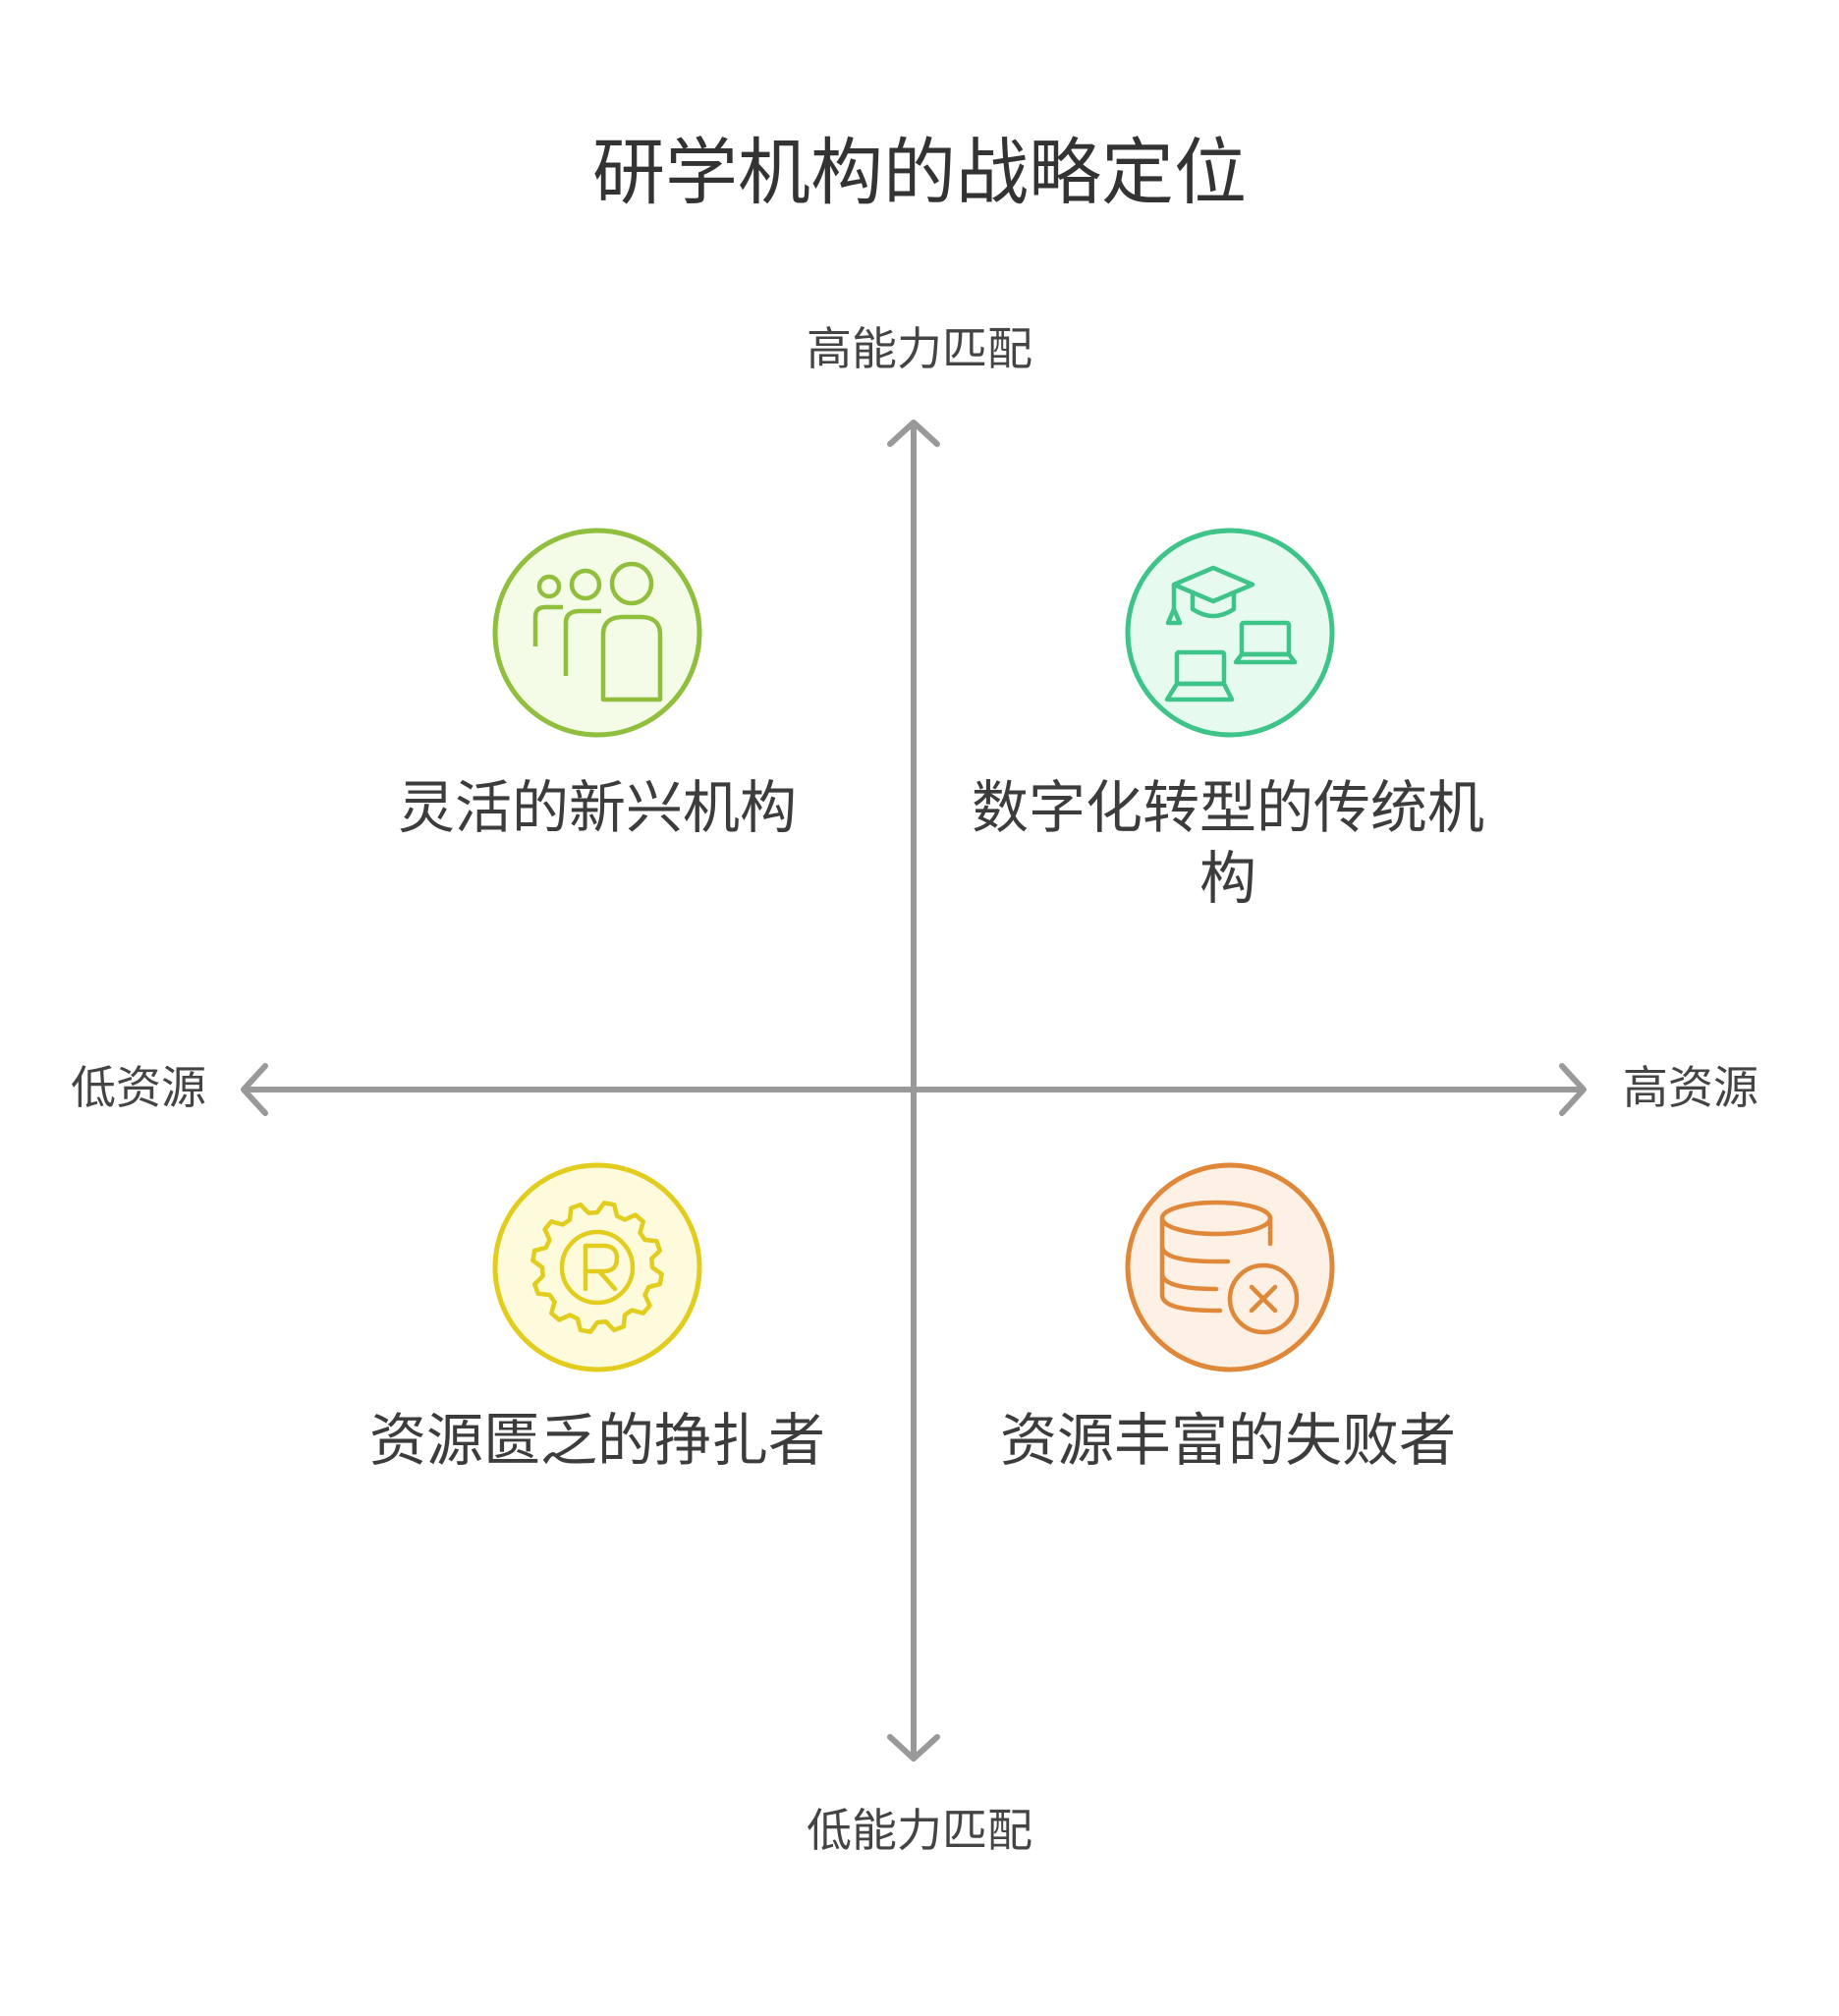  I want to click on quadrant-label-bottom-left: 资源匮乏的挣扎者, so click(596, 1440).